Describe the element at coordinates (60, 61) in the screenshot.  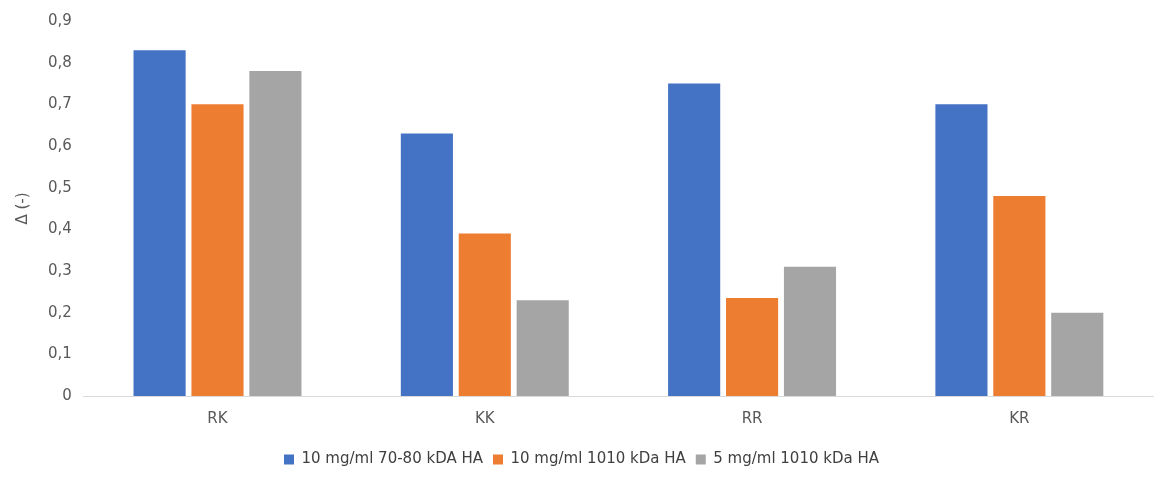
I see `y-tick-label: 0,8` at that location.